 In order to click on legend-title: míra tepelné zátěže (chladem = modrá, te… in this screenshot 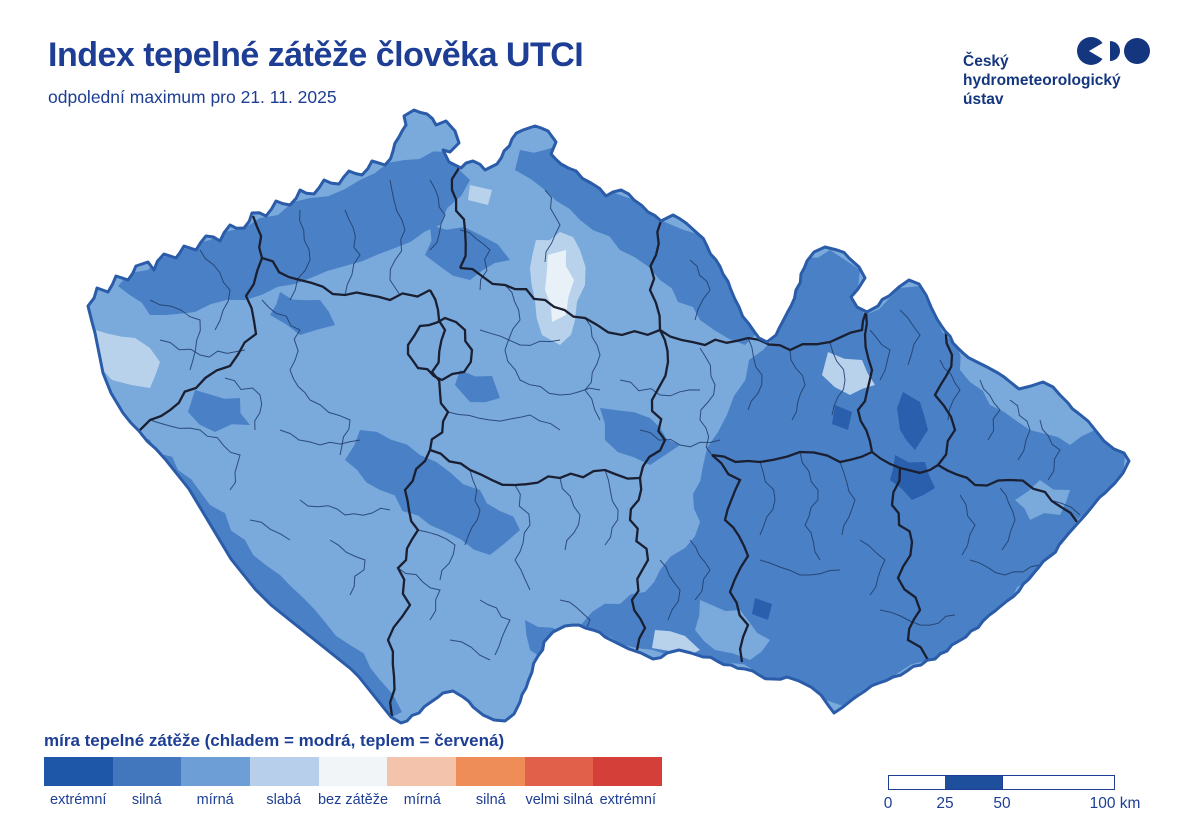, I will do `click(274, 740)`.